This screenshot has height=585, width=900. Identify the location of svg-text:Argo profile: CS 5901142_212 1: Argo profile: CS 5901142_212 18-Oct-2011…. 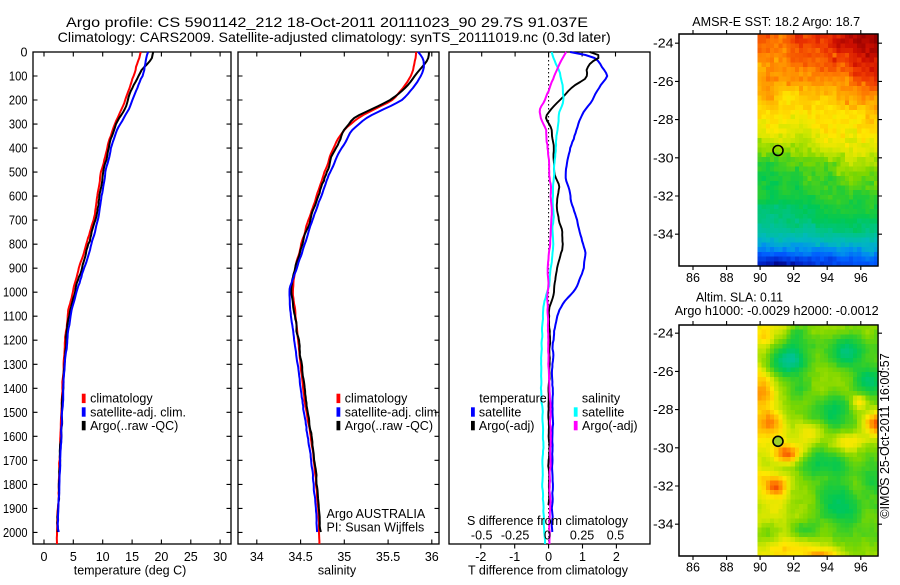
(327, 22).